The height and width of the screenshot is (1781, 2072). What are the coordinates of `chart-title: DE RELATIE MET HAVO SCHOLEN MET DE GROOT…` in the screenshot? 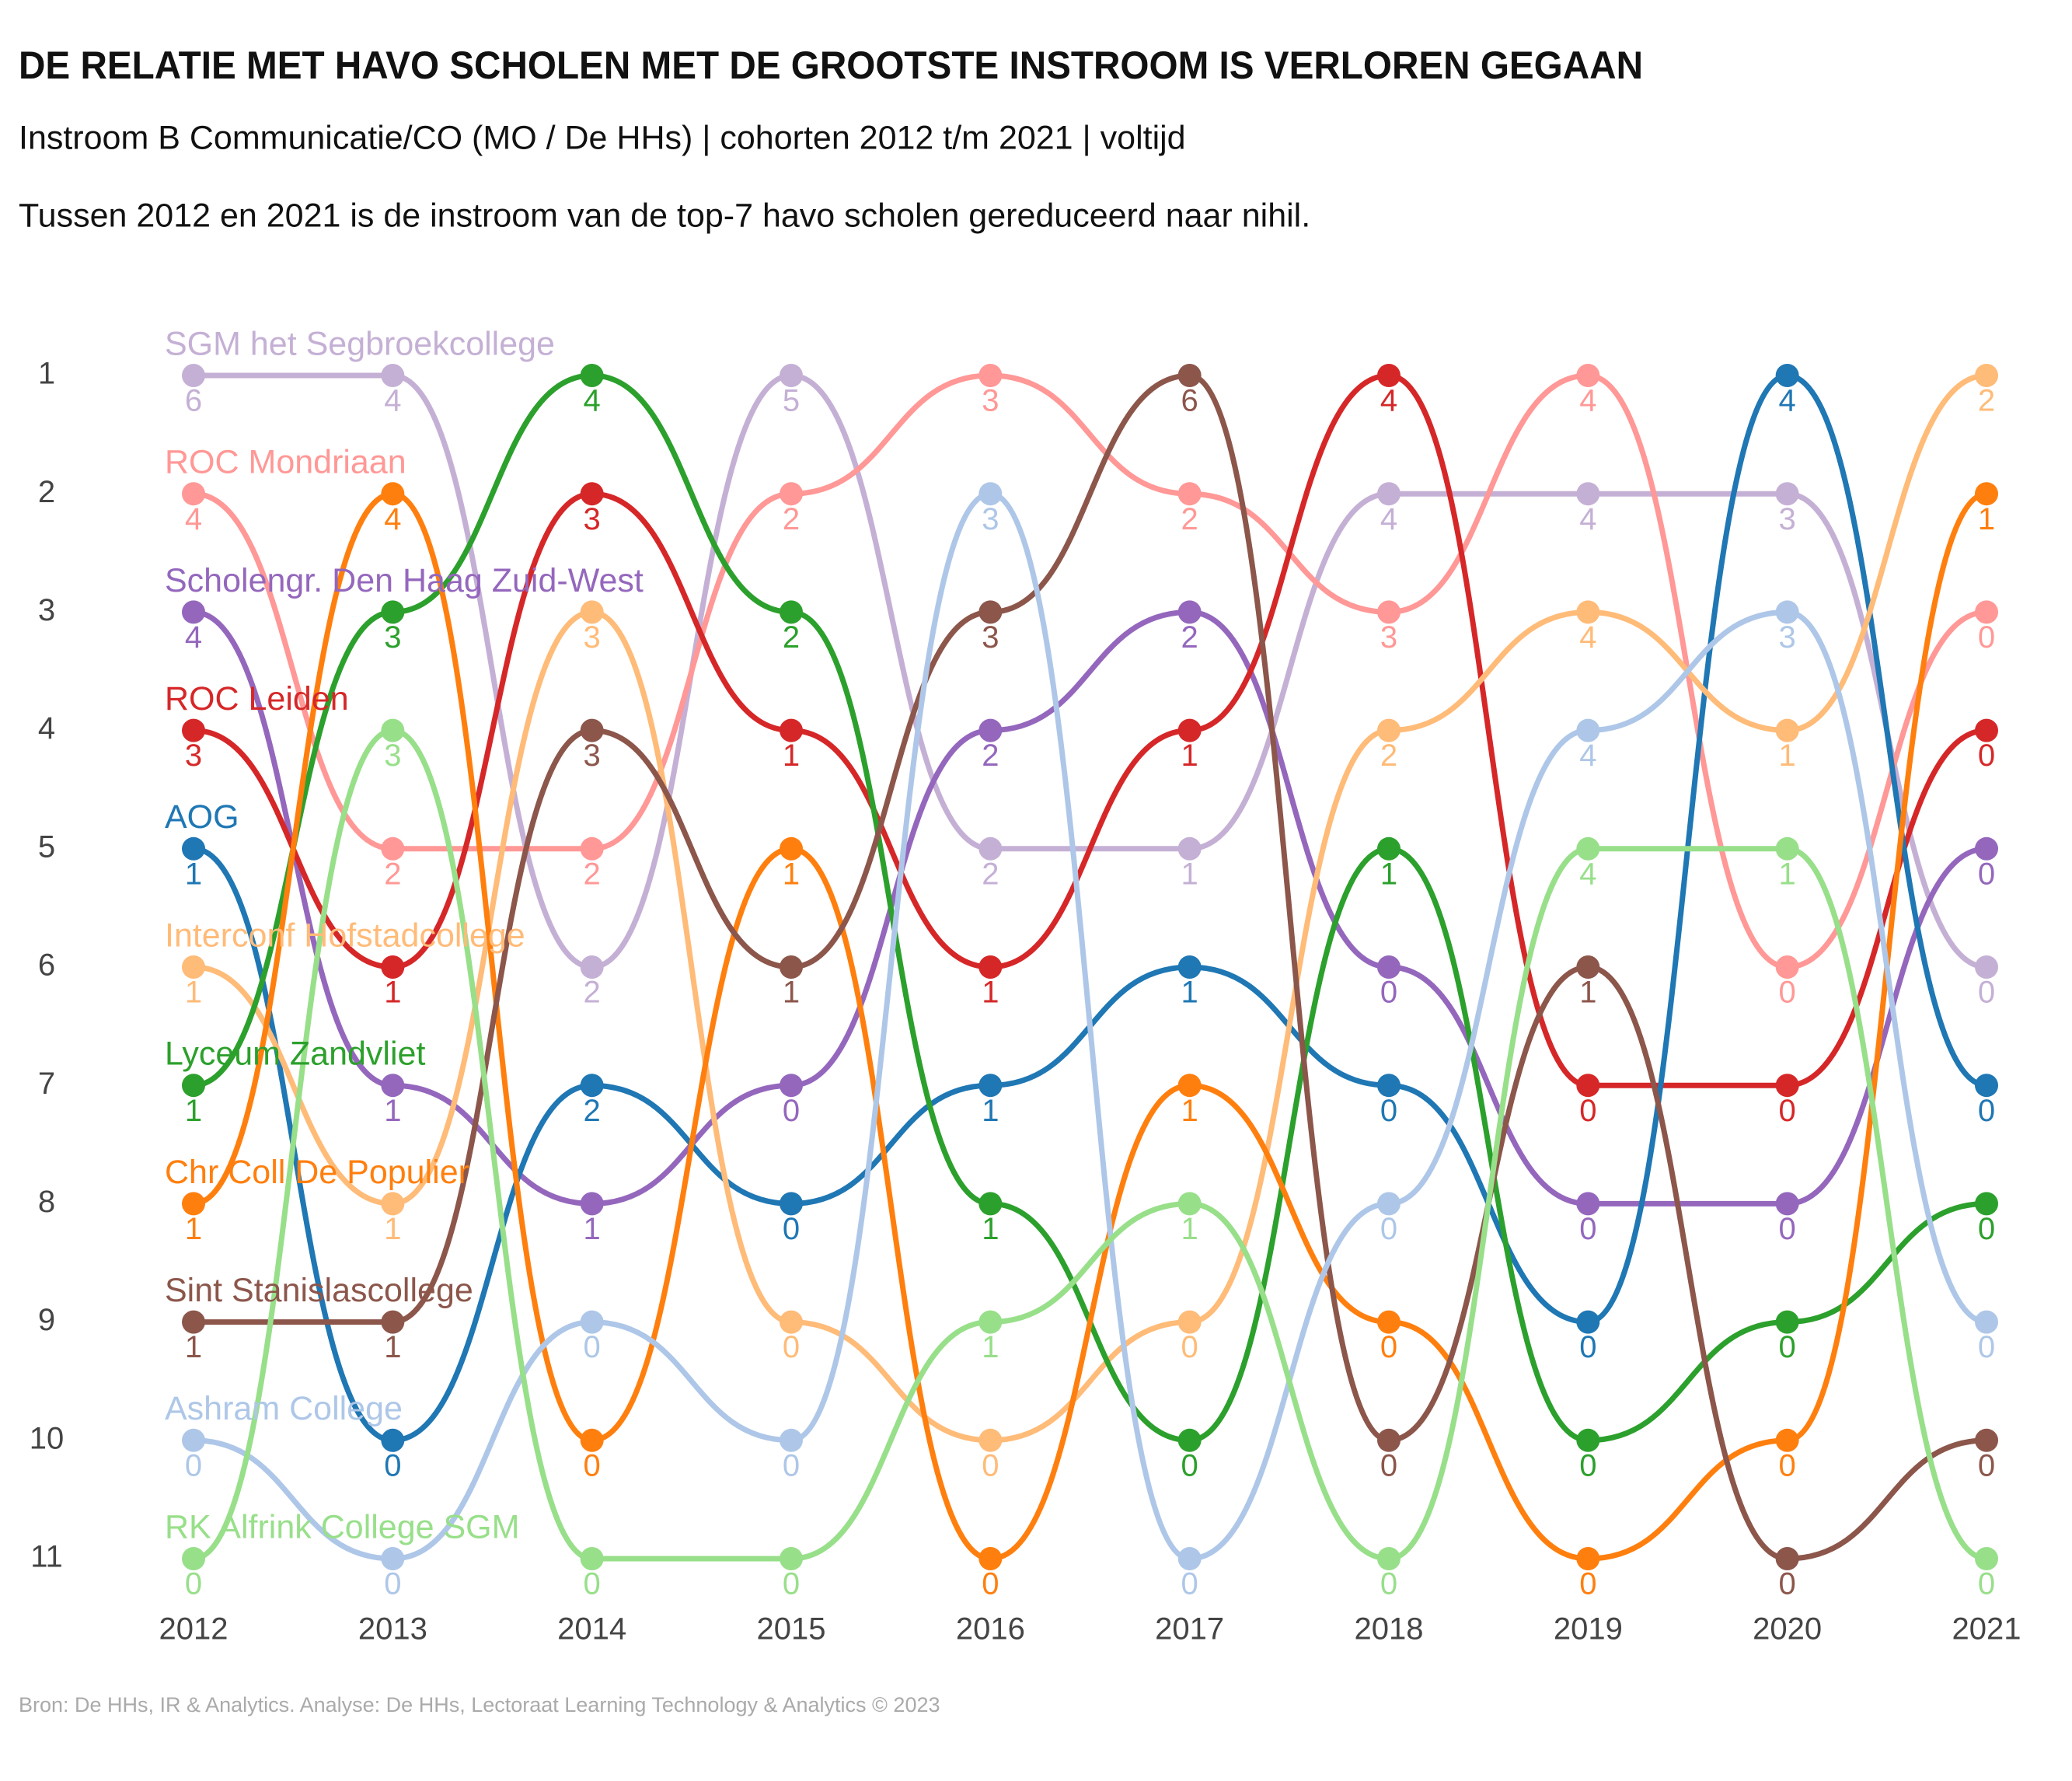 It's located at (831, 65).